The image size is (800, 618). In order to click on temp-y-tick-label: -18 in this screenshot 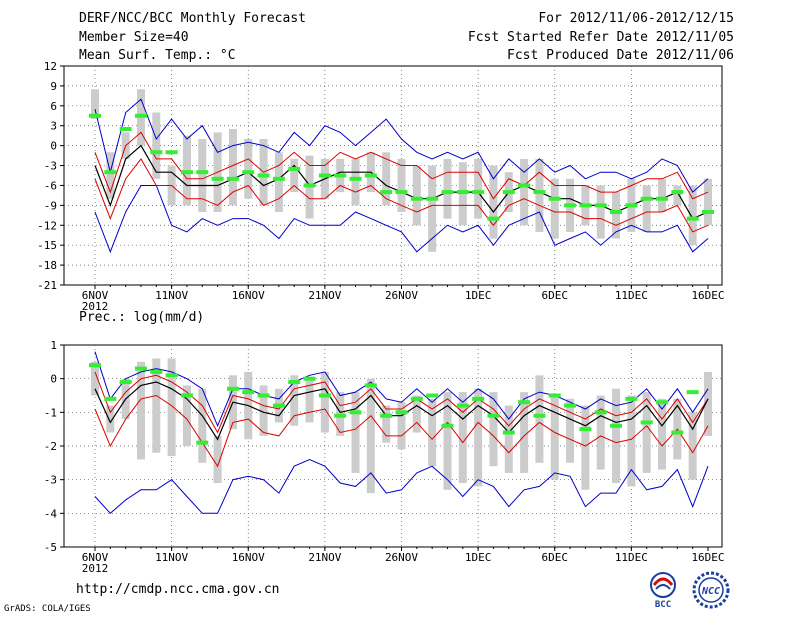, I will do `click(47, 265)`.